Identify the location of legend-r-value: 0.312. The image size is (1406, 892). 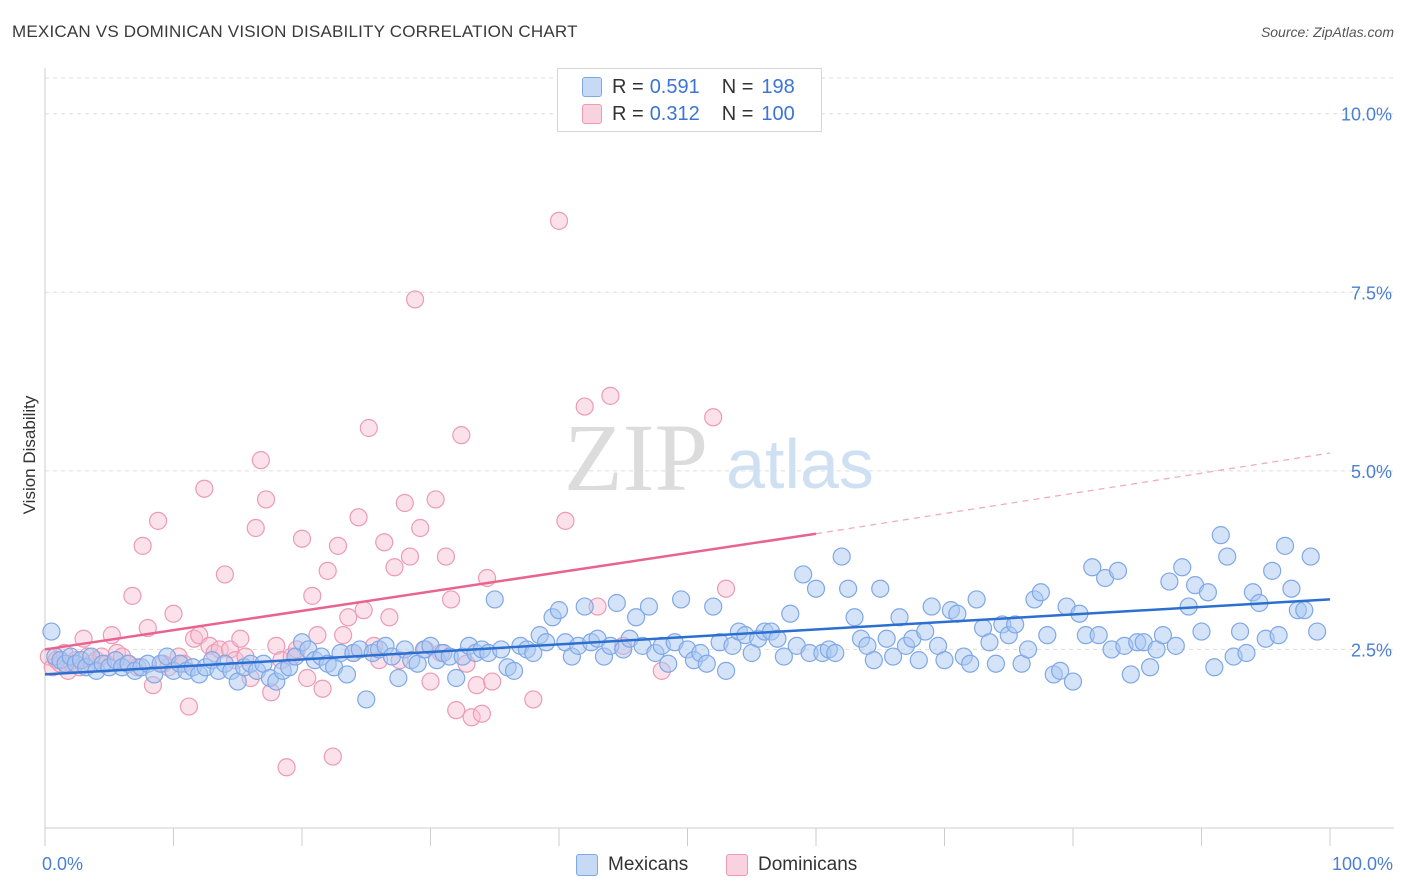
(674, 113).